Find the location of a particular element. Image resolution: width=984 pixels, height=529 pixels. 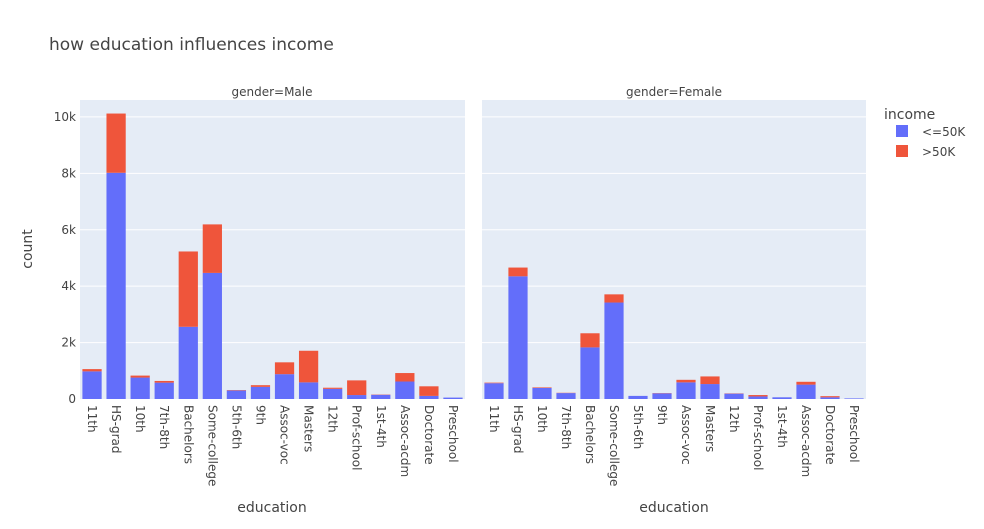

bar-gender-female-prof-school-gt50k is located at coordinates (757, 395).